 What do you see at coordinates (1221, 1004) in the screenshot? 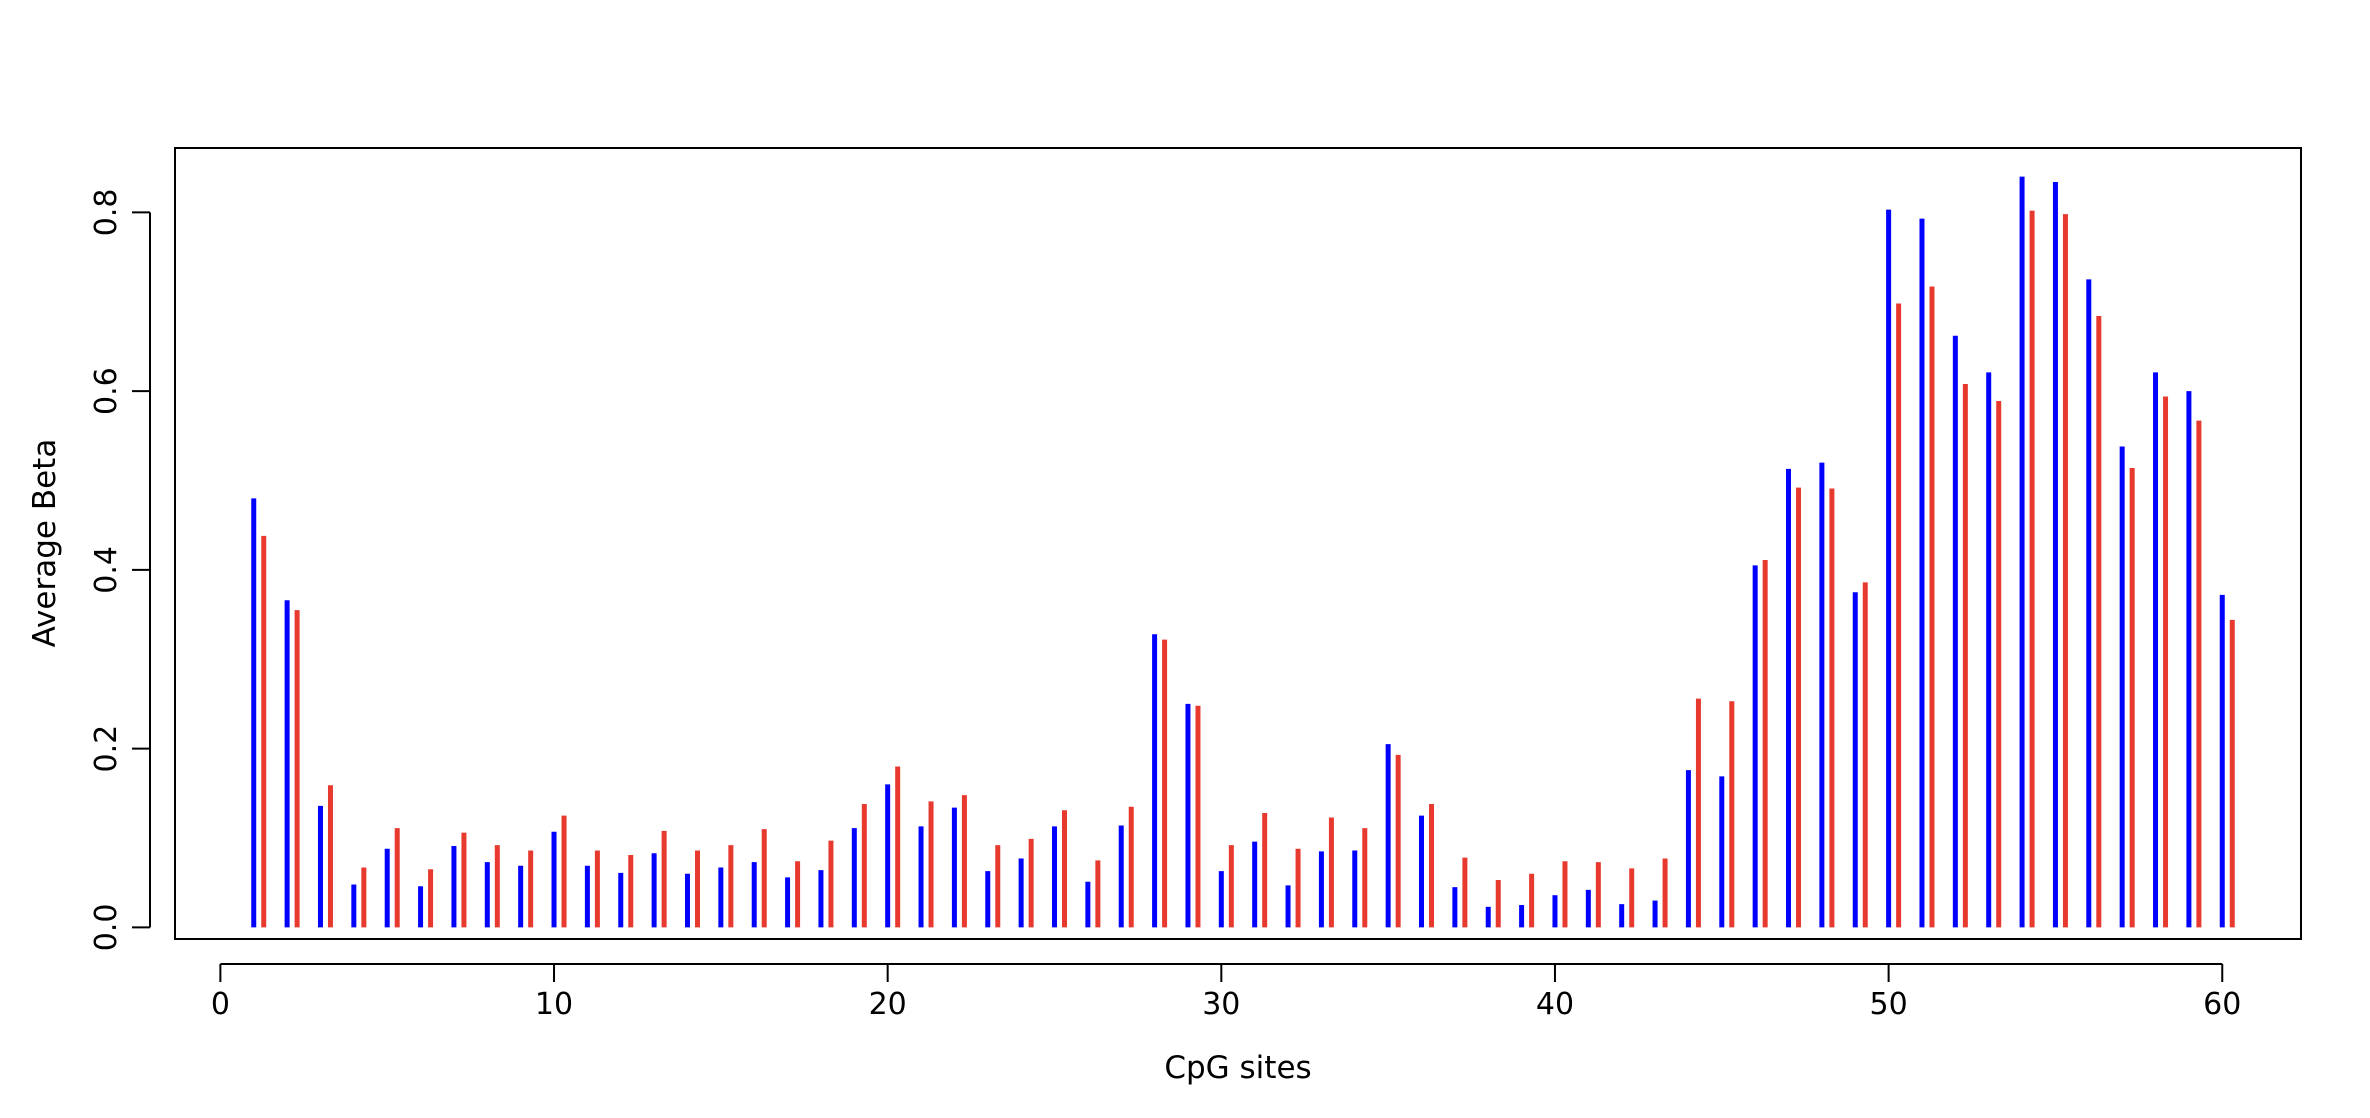
I see `x-tick-label: 30` at bounding box center [1221, 1004].